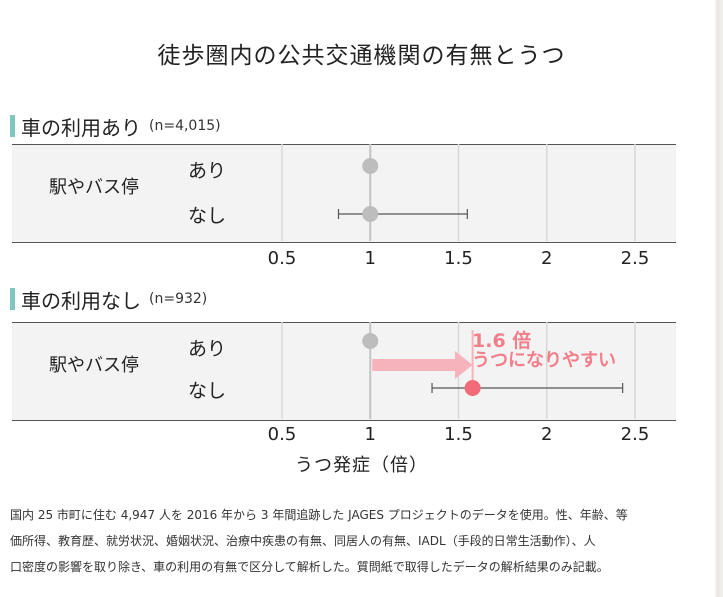 Image resolution: width=723 pixels, height=597 pixels. I want to click on annotation-arrow-head, so click(463, 365).